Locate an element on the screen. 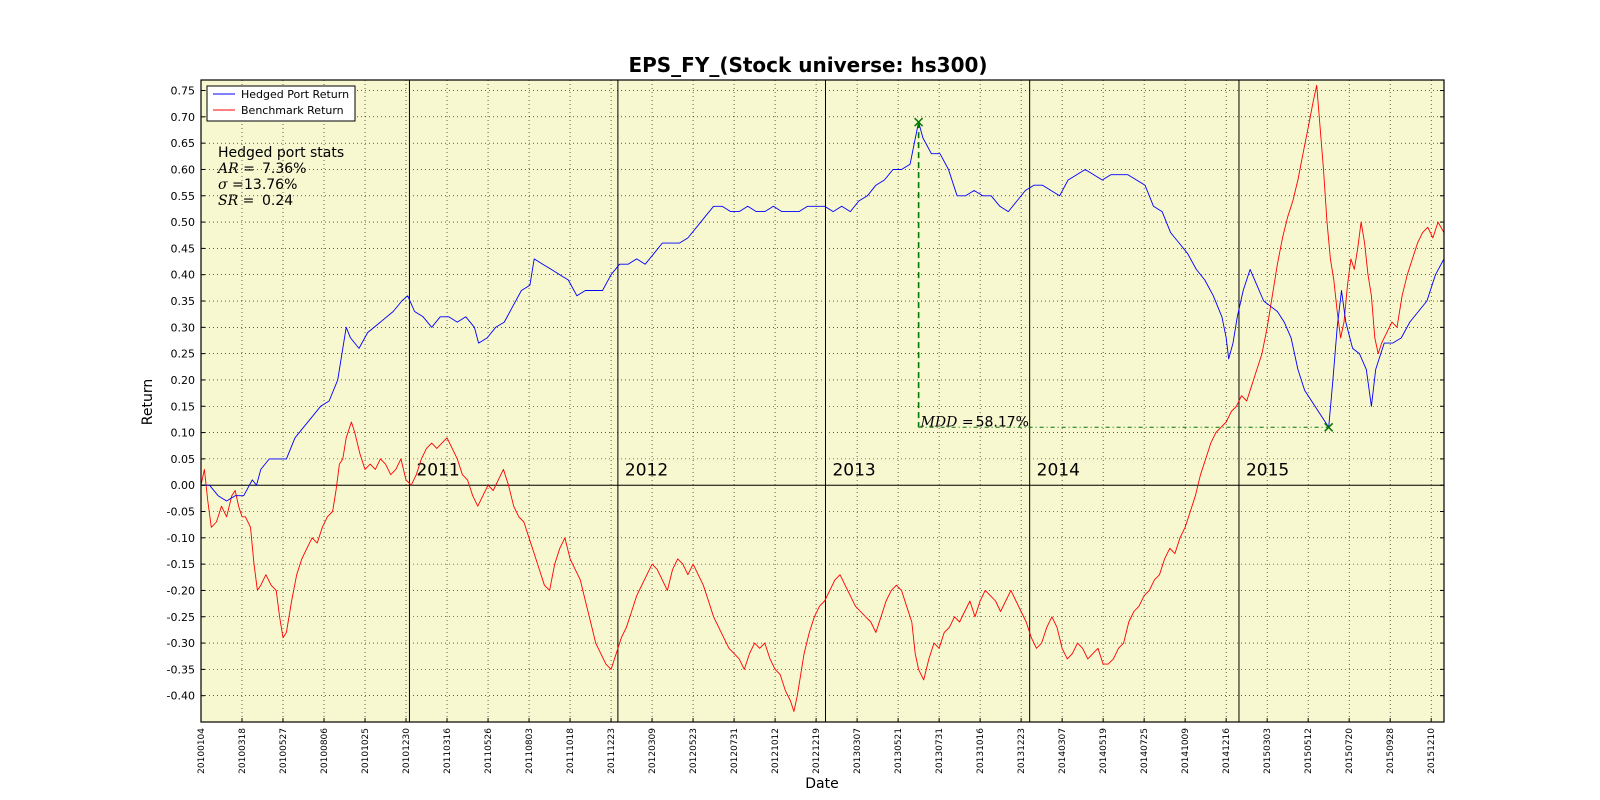 This screenshot has width=1600, height=800. x-tick-label: 20120731 is located at coordinates (735, 751).